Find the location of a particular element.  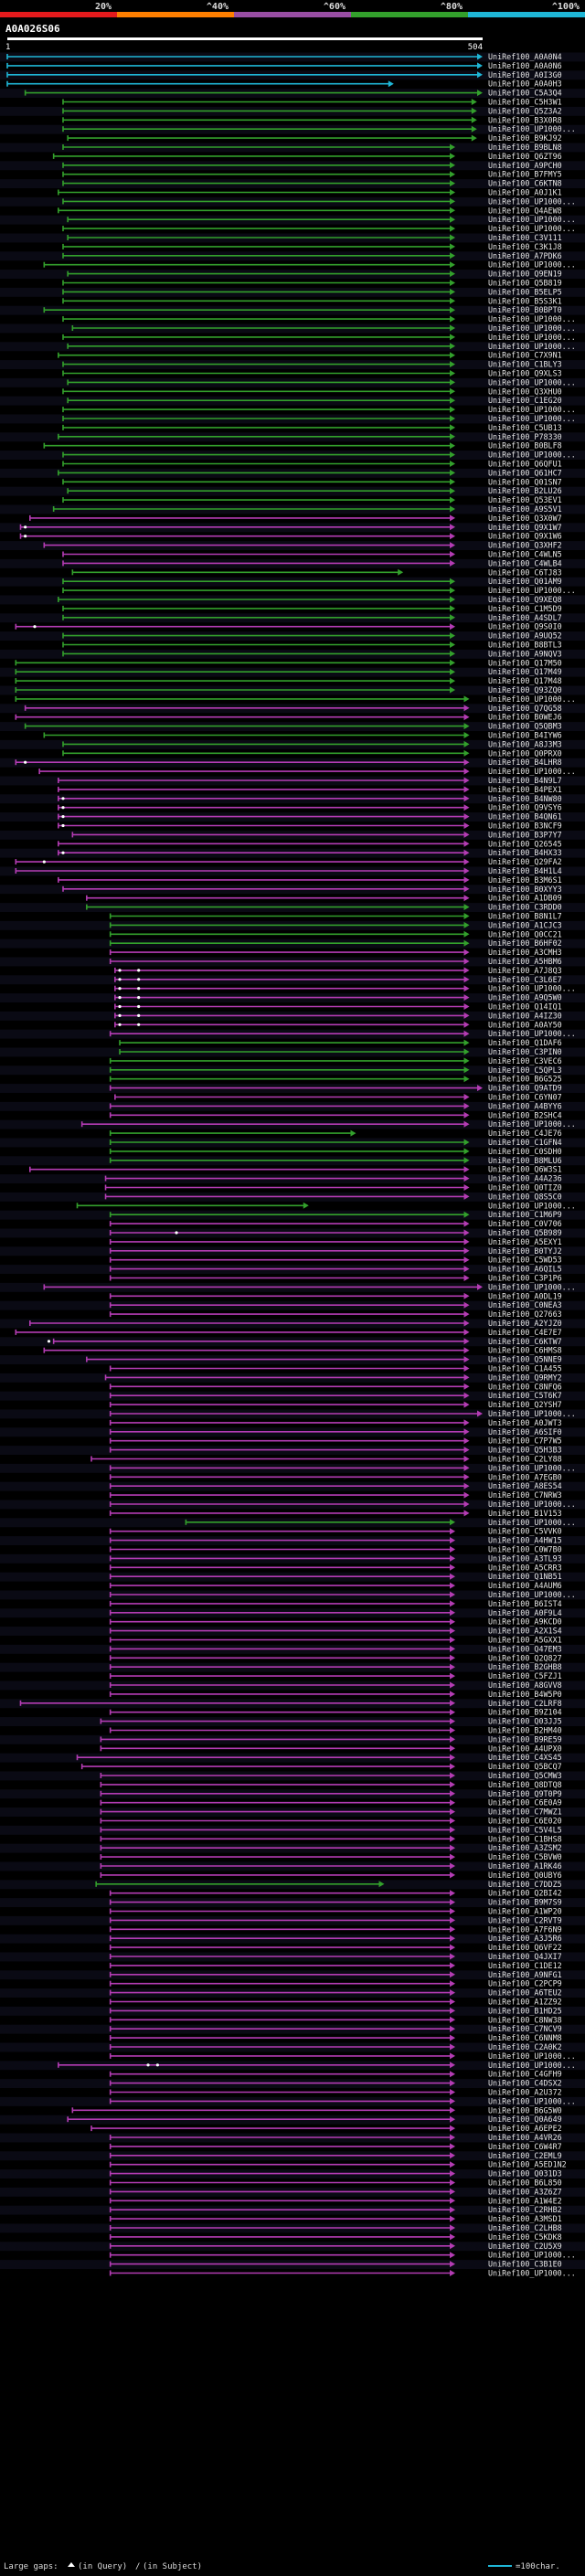

hit-label: UniRef100_Q2Q827 is located at coordinates (525, 1657).